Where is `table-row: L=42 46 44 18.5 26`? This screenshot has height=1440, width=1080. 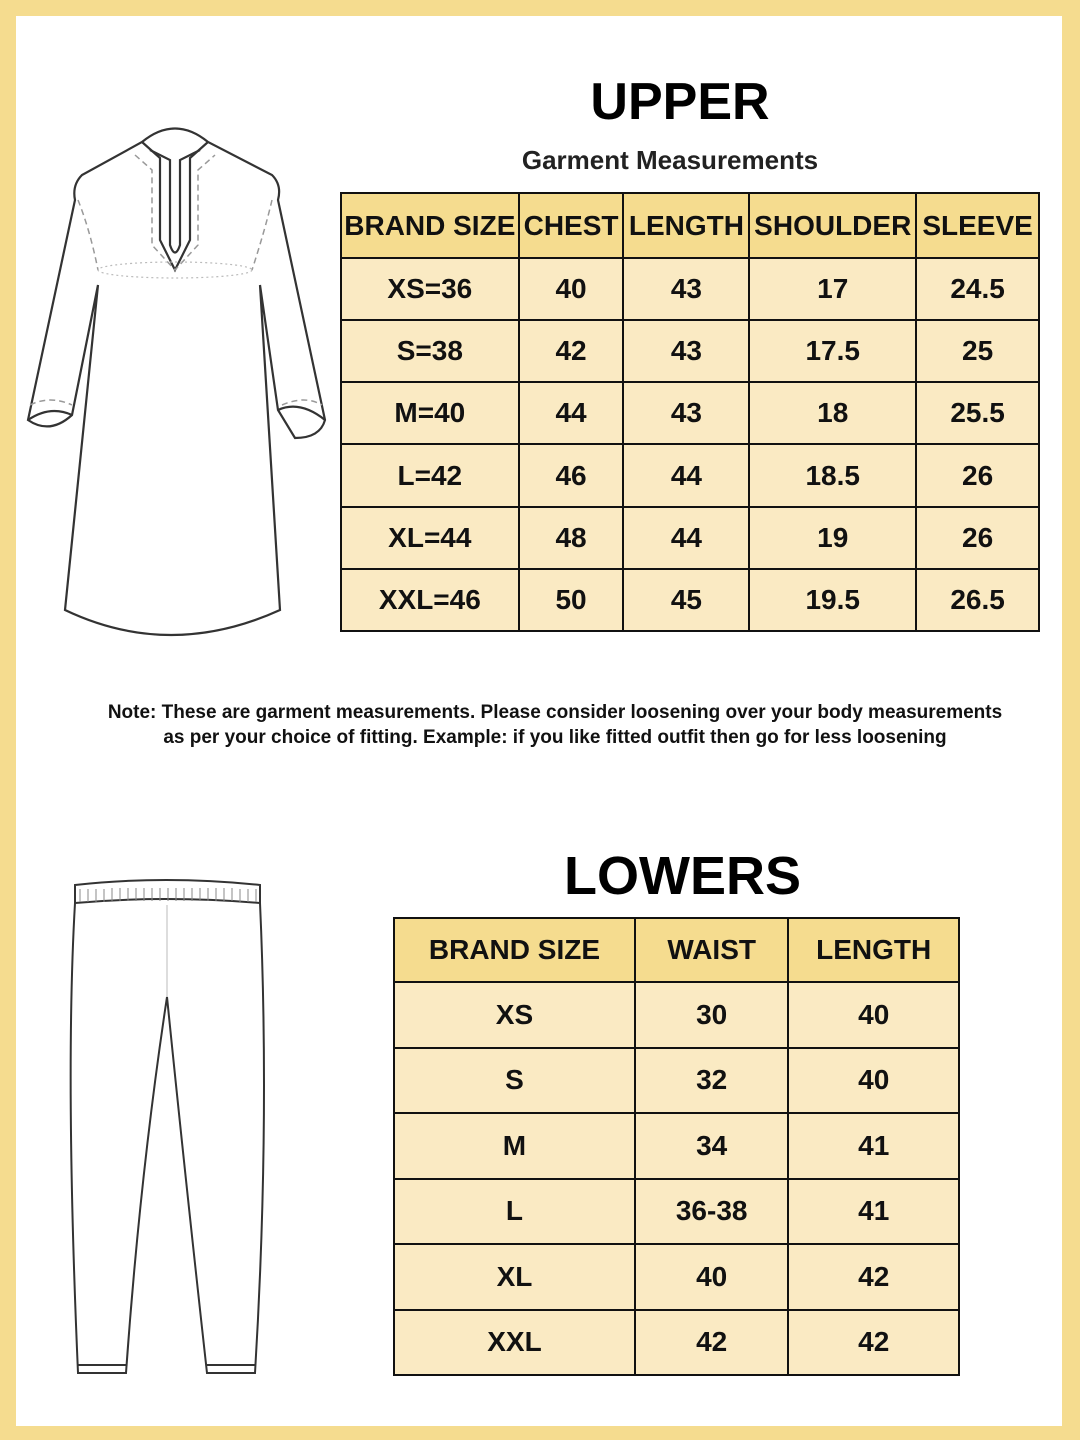
table-row: L=42 46 44 18.5 26 is located at coordinates (690, 475).